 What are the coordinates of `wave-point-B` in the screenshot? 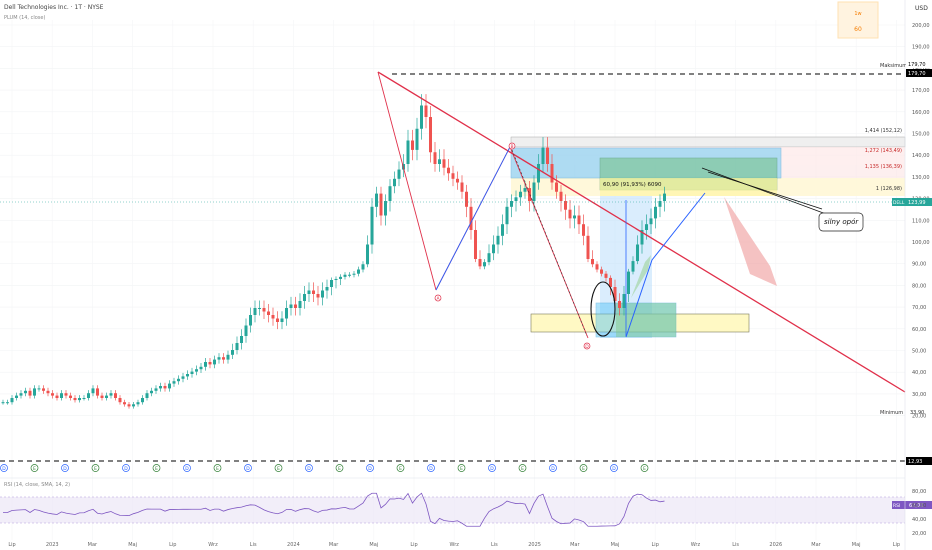 It's located at (512, 146).